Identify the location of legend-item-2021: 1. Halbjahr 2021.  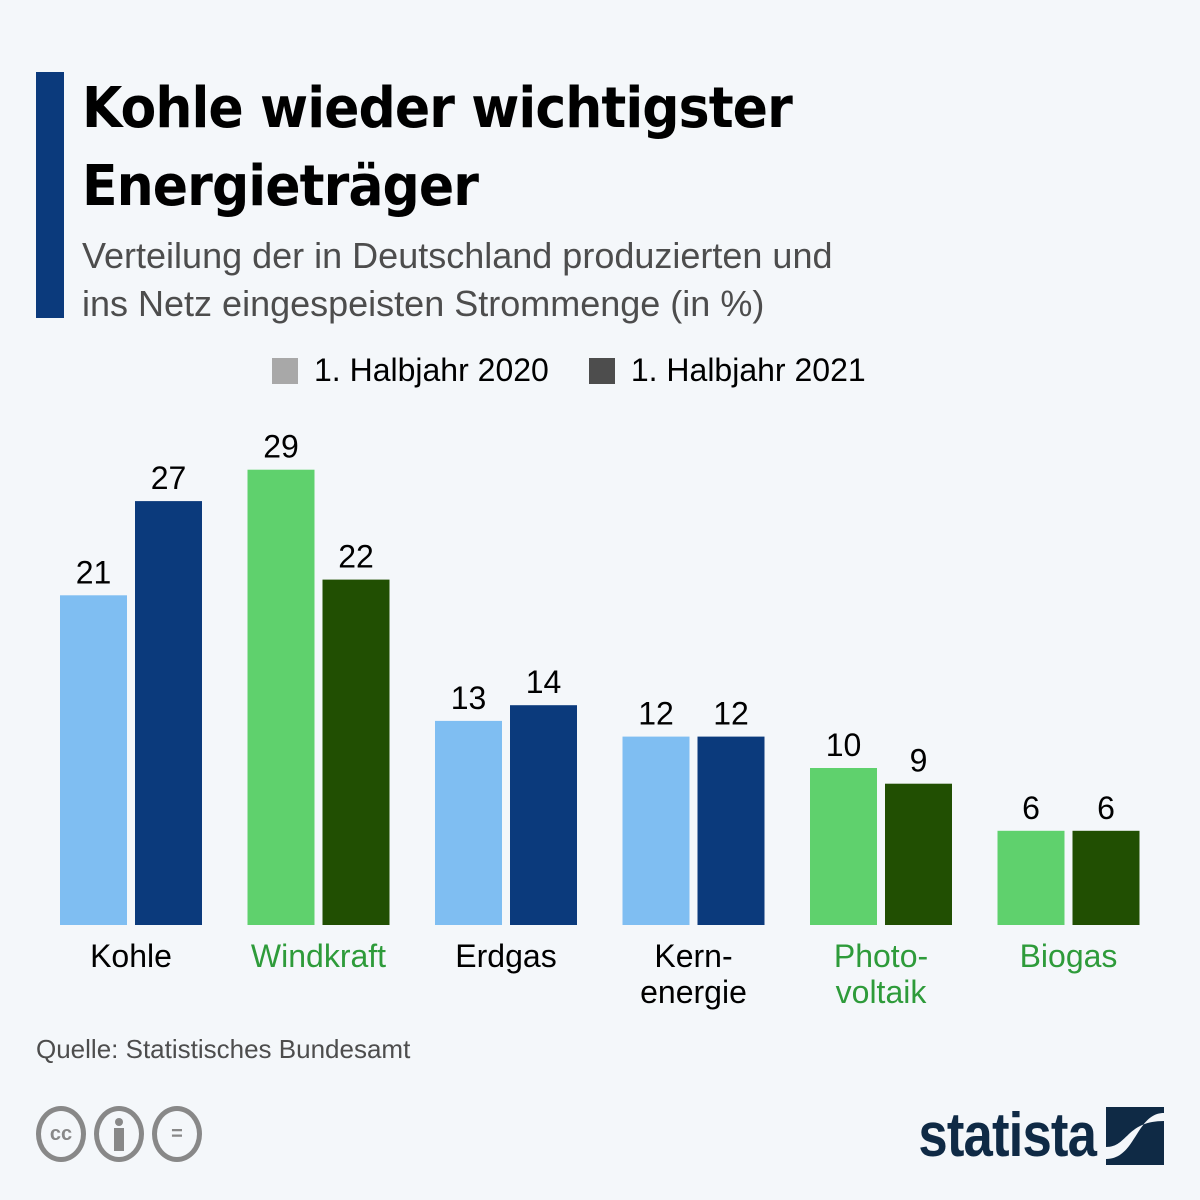
(727, 370).